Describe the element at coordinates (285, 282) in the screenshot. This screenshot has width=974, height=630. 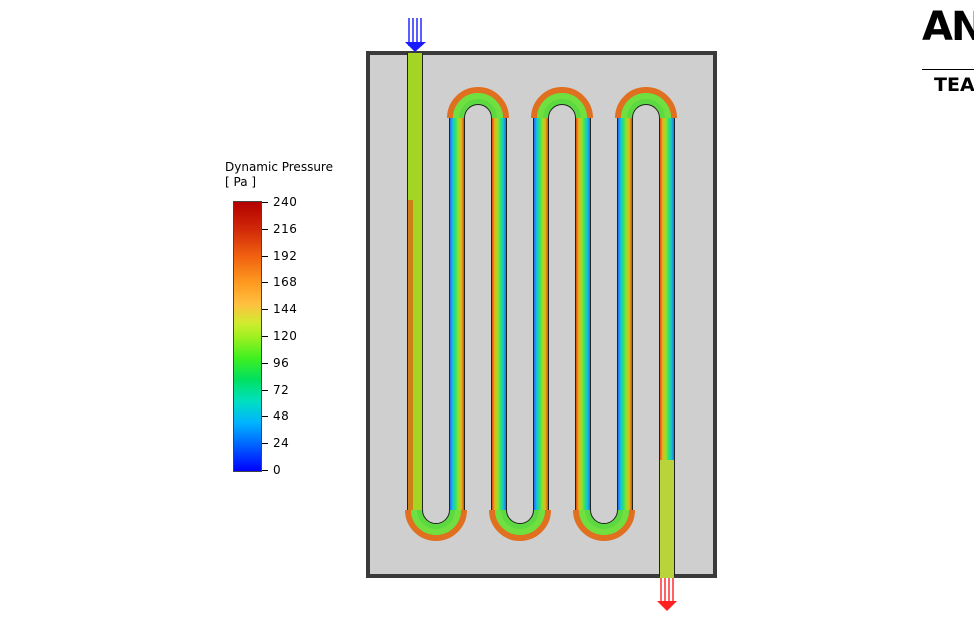
I see `legend-tick-label: 168` at that location.